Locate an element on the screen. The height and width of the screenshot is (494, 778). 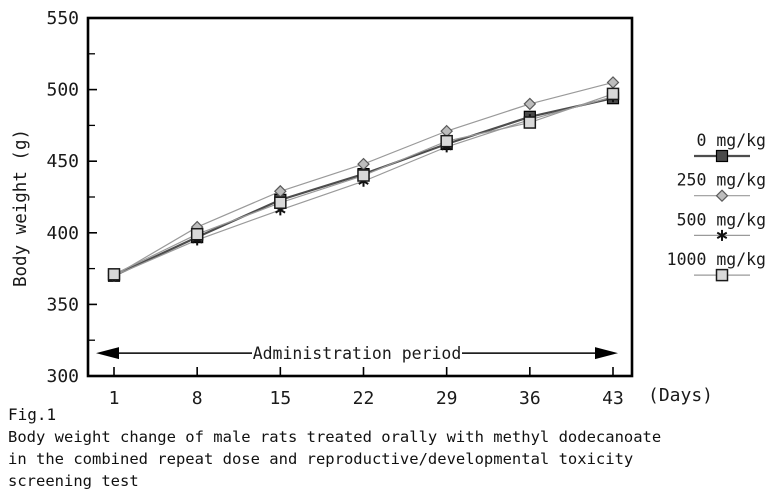
administration-period-arrow: Administration period is located at coordinates (357, 353).